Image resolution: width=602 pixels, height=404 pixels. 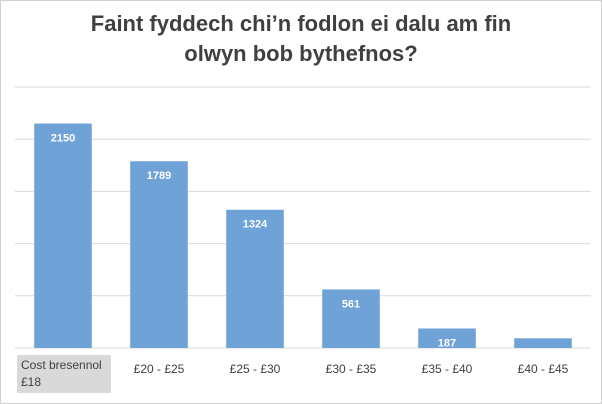 What do you see at coordinates (543, 369) in the screenshot?
I see `x-tick-label: £40 - £45` at bounding box center [543, 369].